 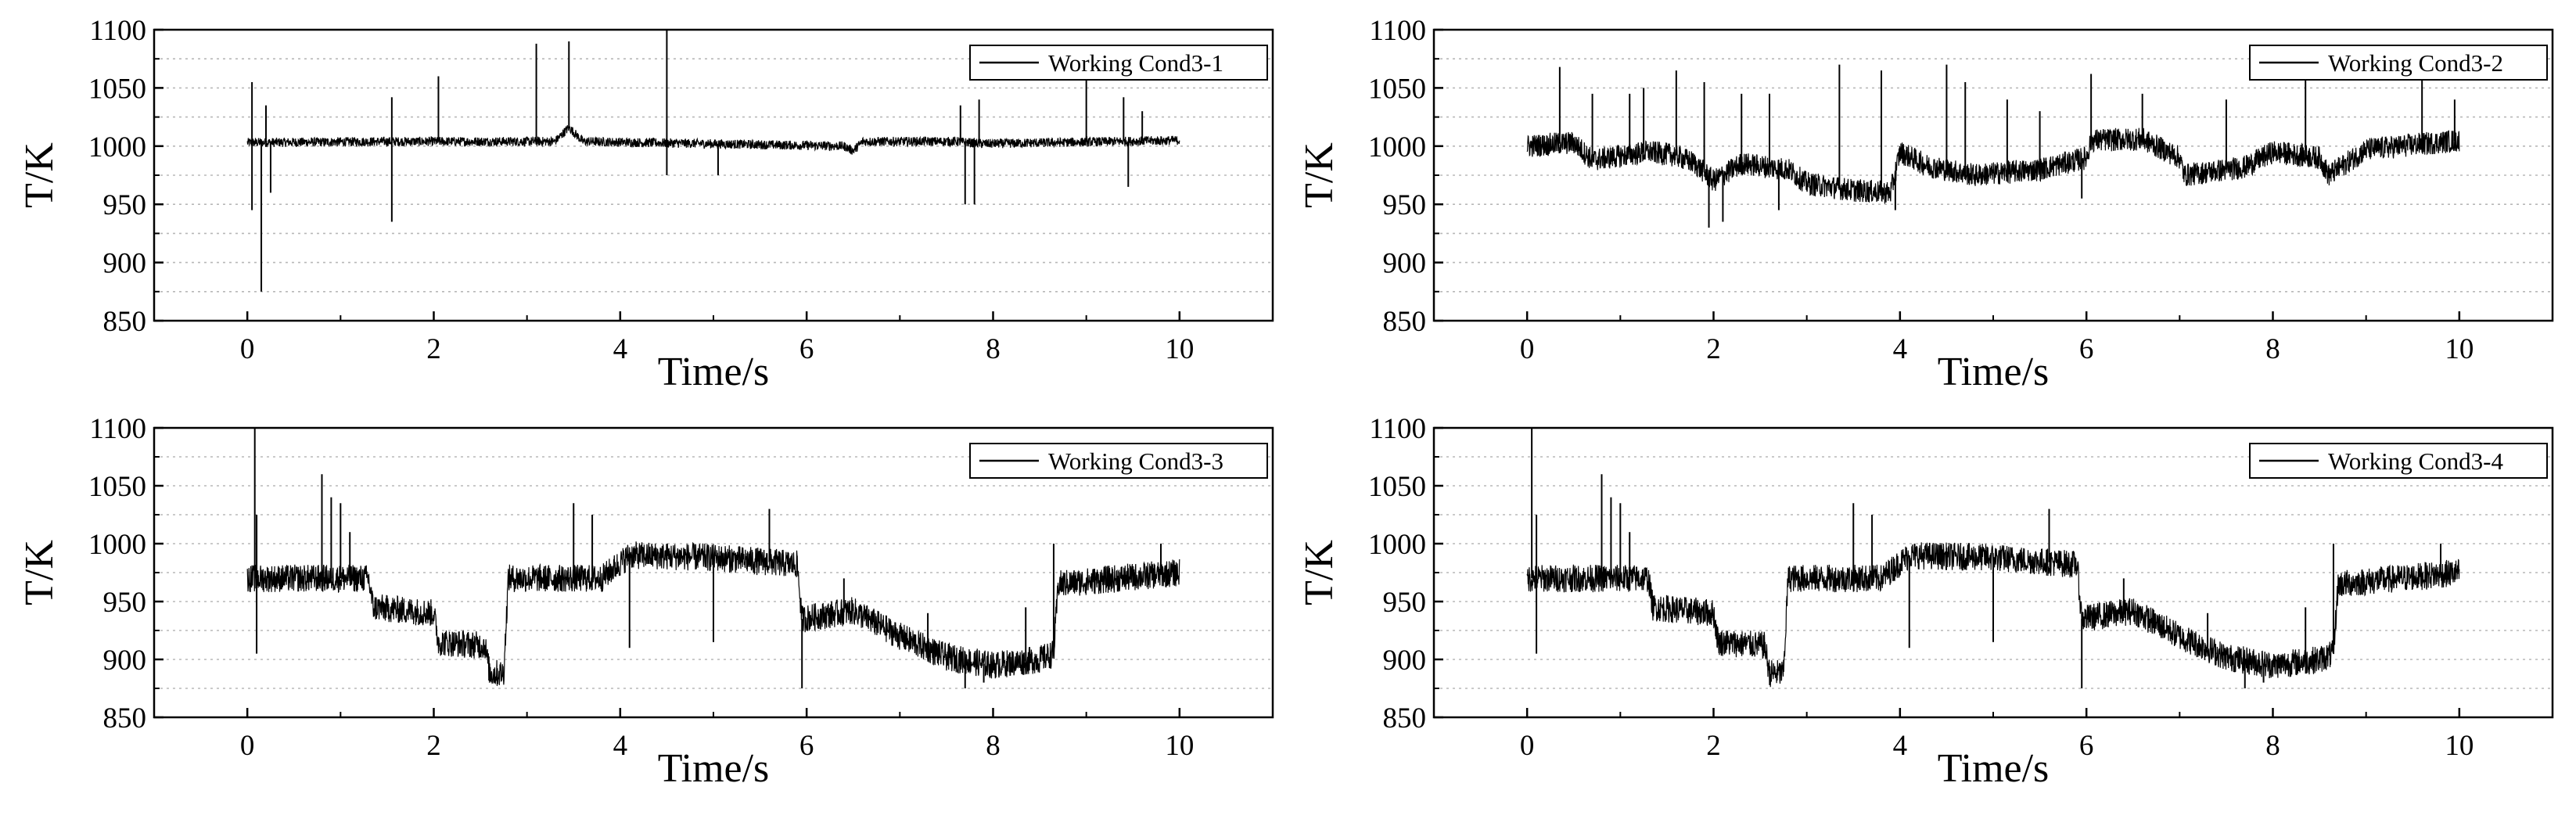 What do you see at coordinates (2415, 63) in the screenshot?
I see `legend-label: Working Cond3-2` at bounding box center [2415, 63].